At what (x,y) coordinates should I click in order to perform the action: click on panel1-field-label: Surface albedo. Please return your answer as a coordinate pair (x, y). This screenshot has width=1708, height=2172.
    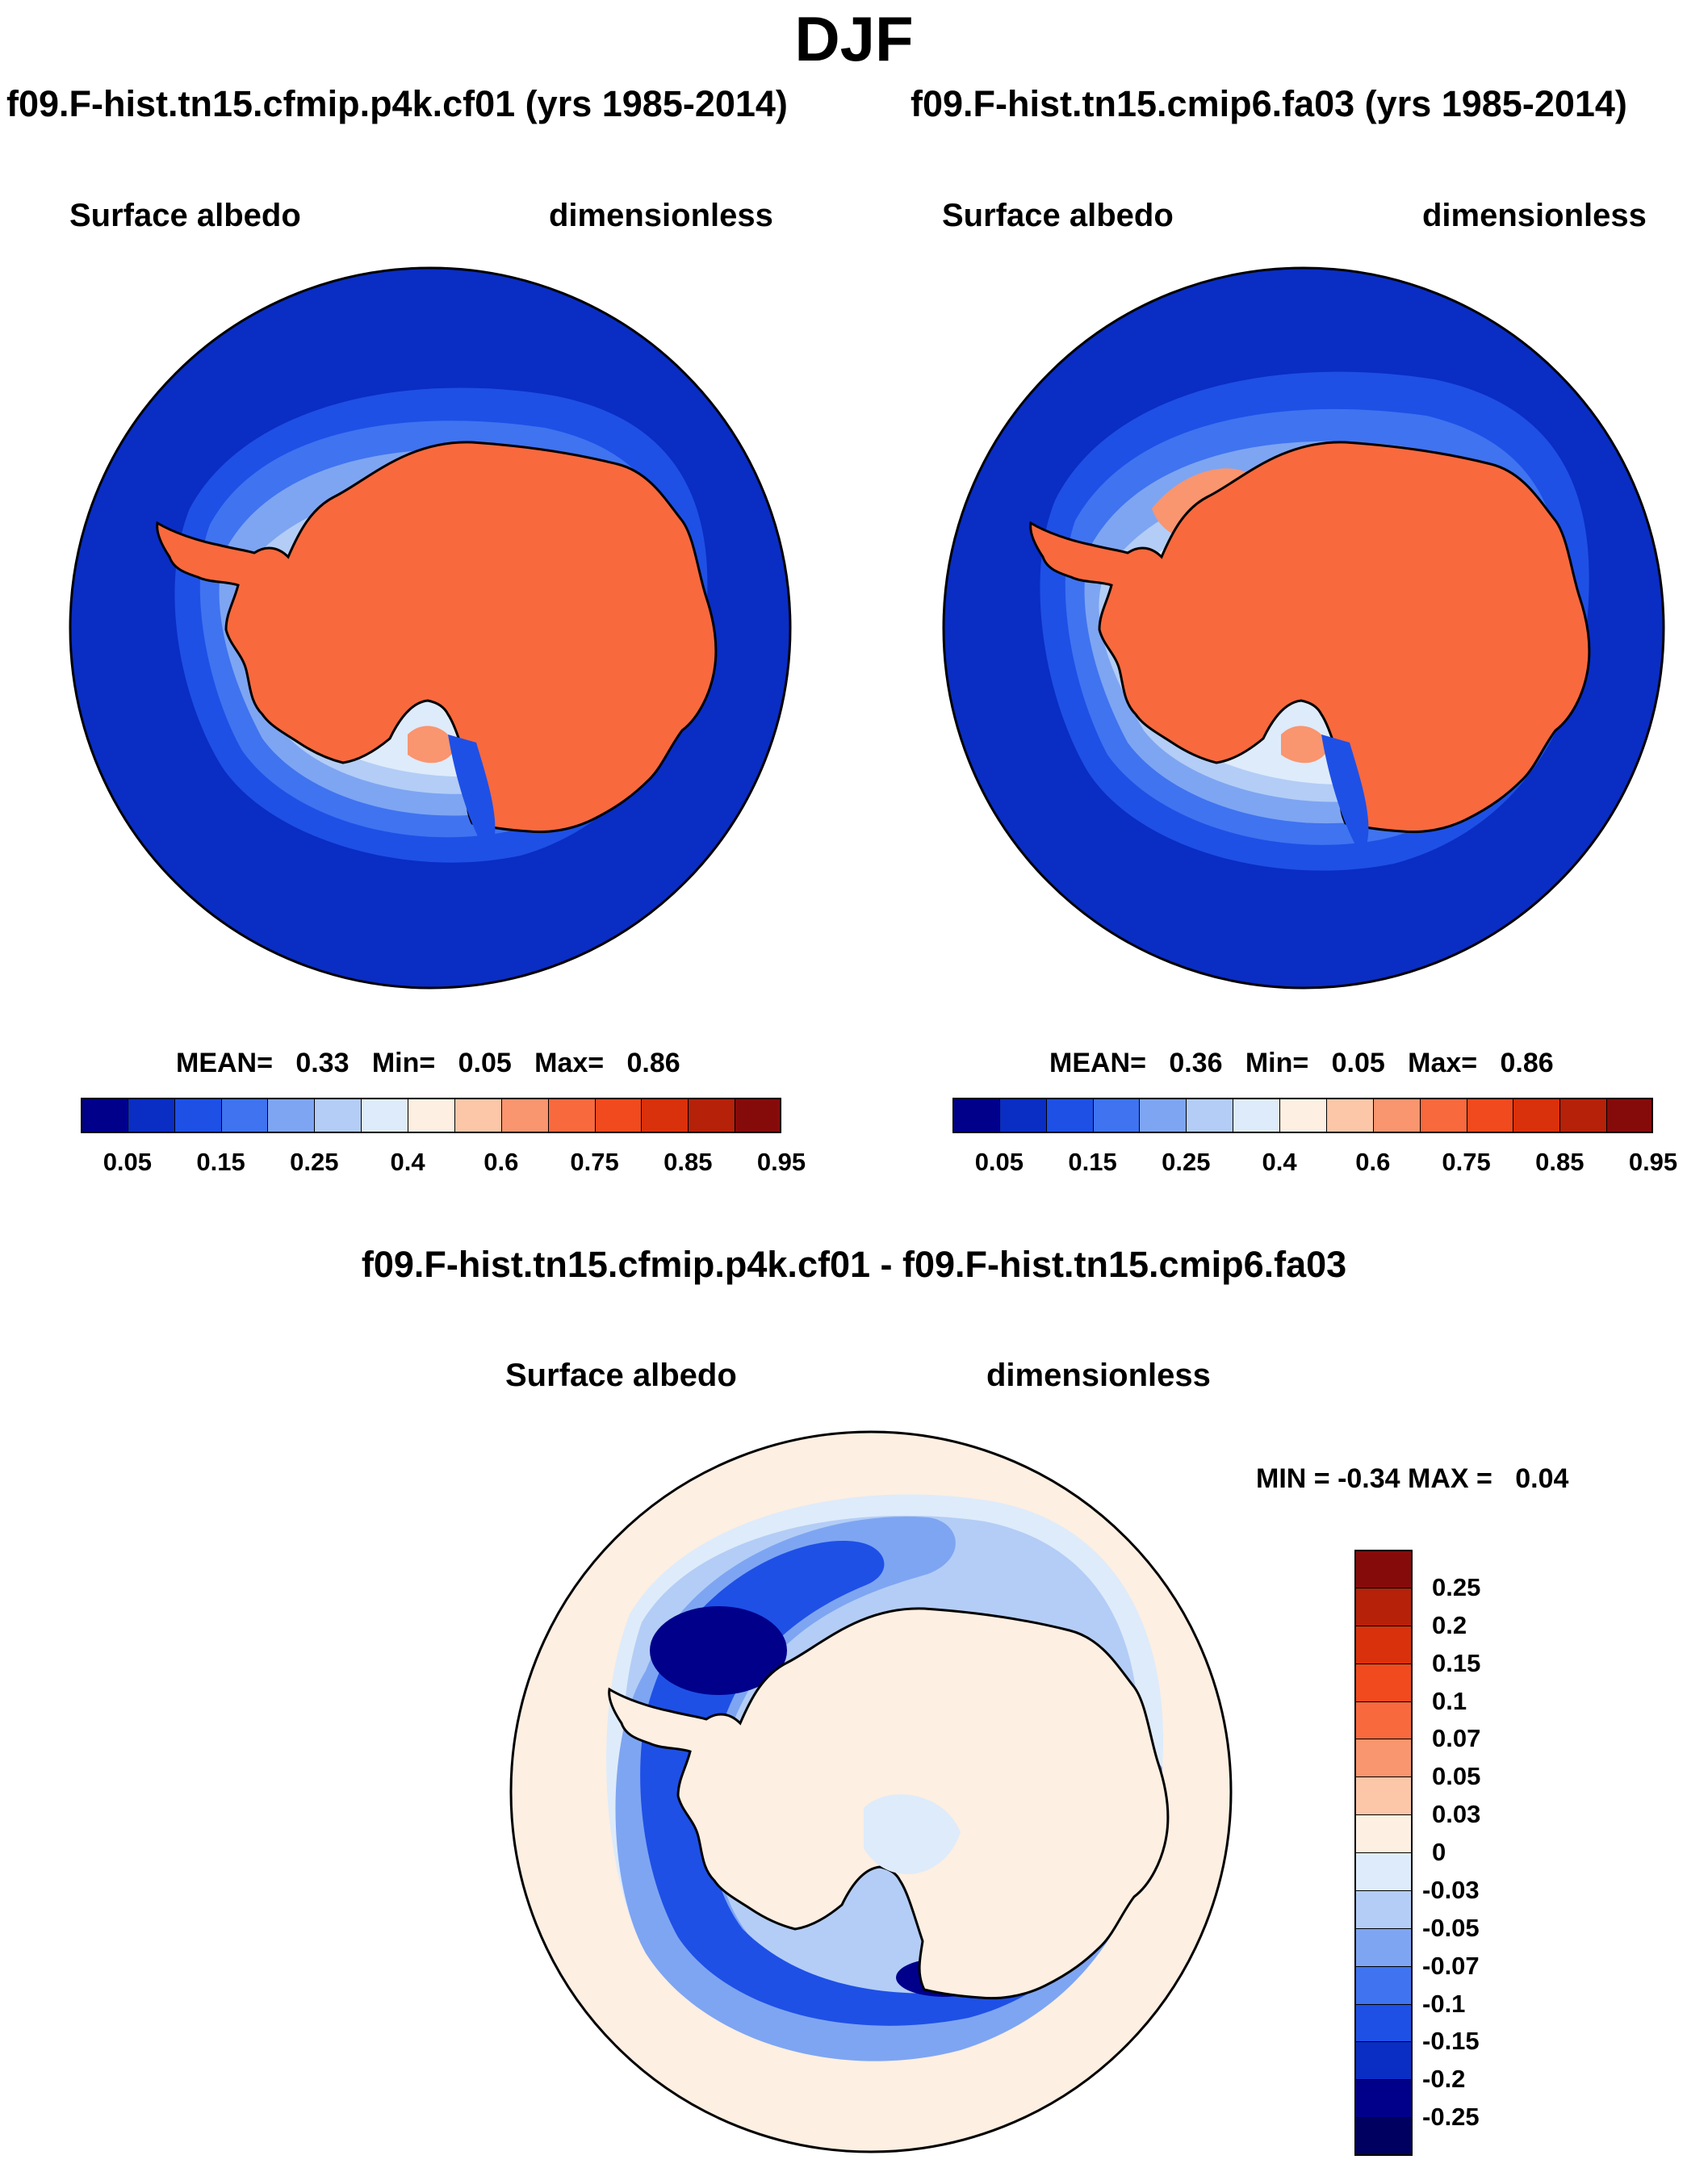
    Looking at the image, I should click on (185, 215).